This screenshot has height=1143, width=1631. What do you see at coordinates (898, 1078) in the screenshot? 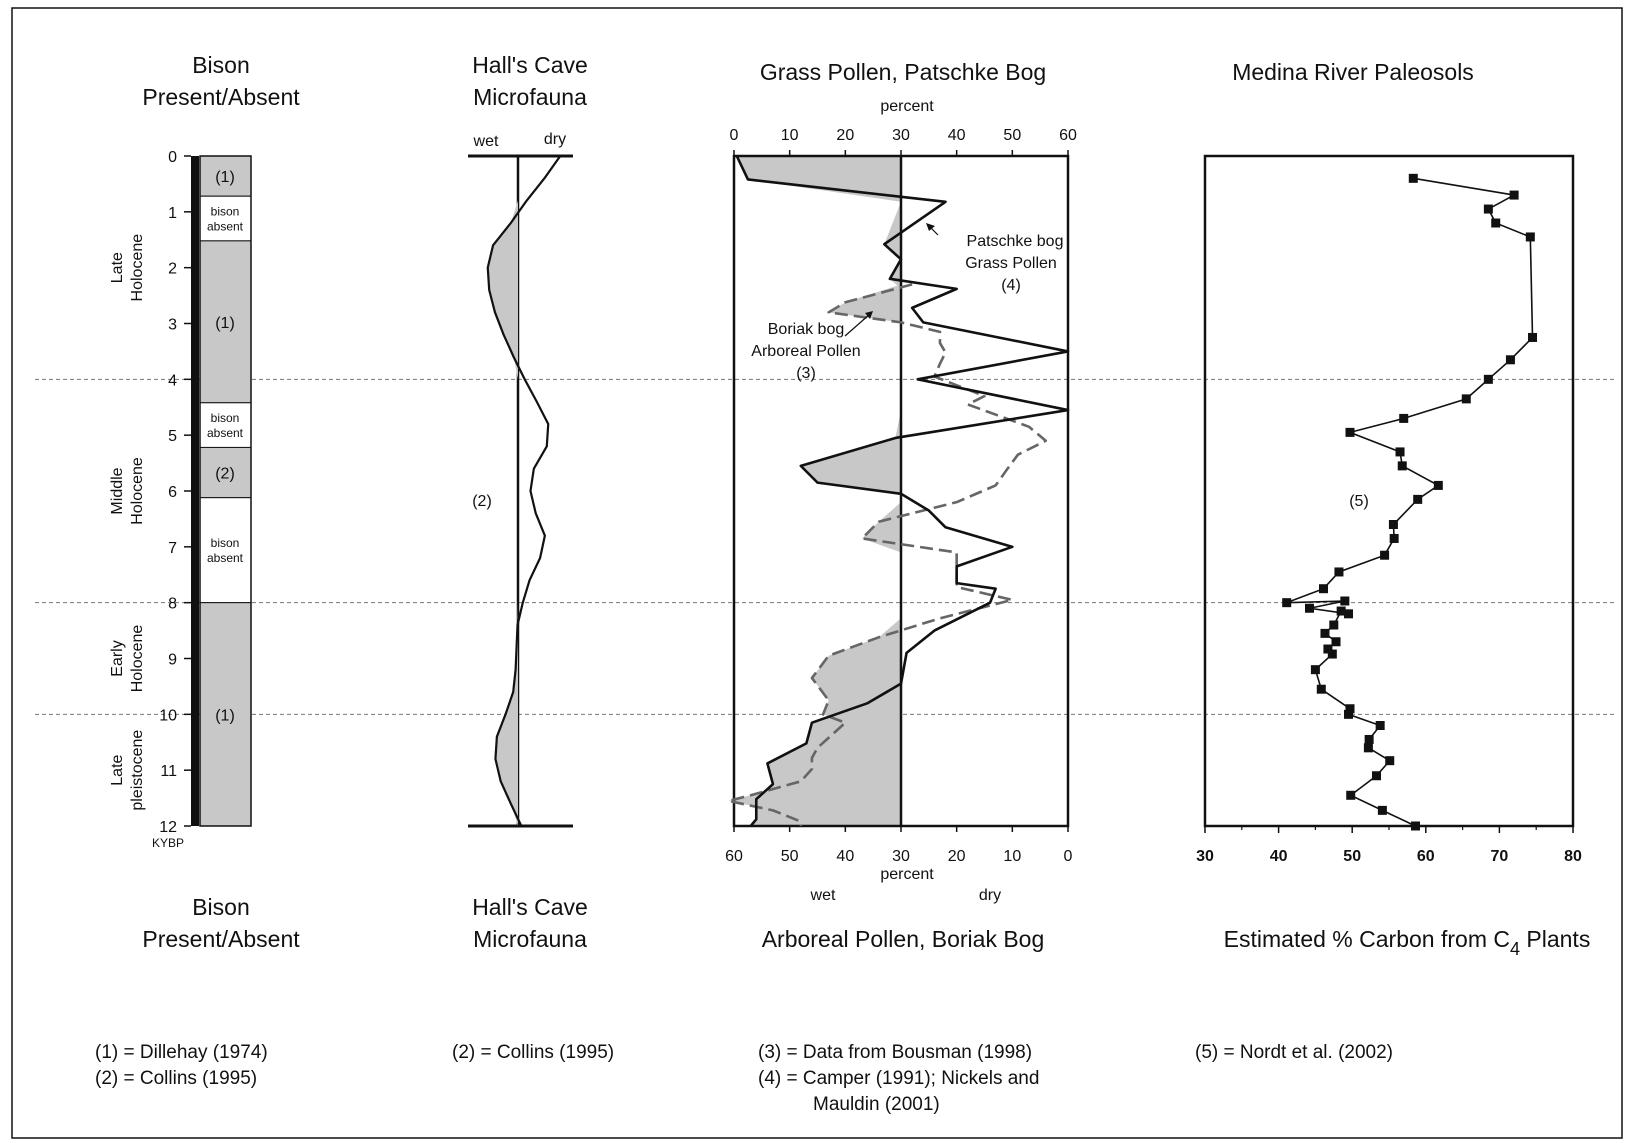
I see `pollen-ref-2: (4) = Camper (1991); Nickels and` at bounding box center [898, 1078].